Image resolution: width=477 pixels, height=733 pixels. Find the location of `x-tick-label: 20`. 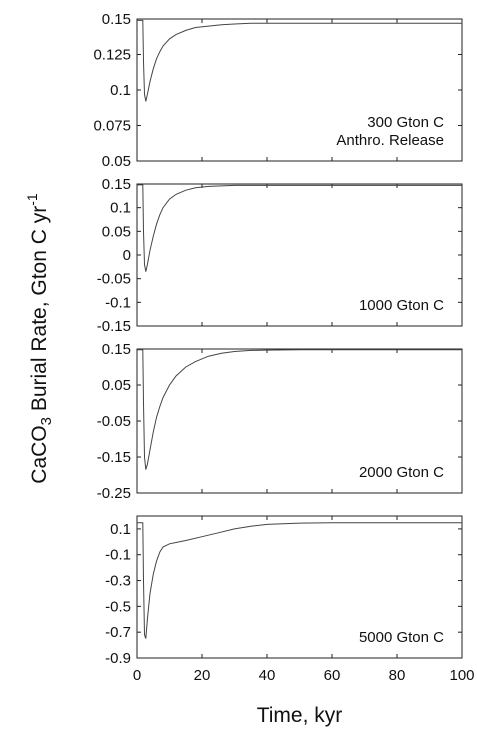

x-tick-label: 20 is located at coordinates (202, 675).